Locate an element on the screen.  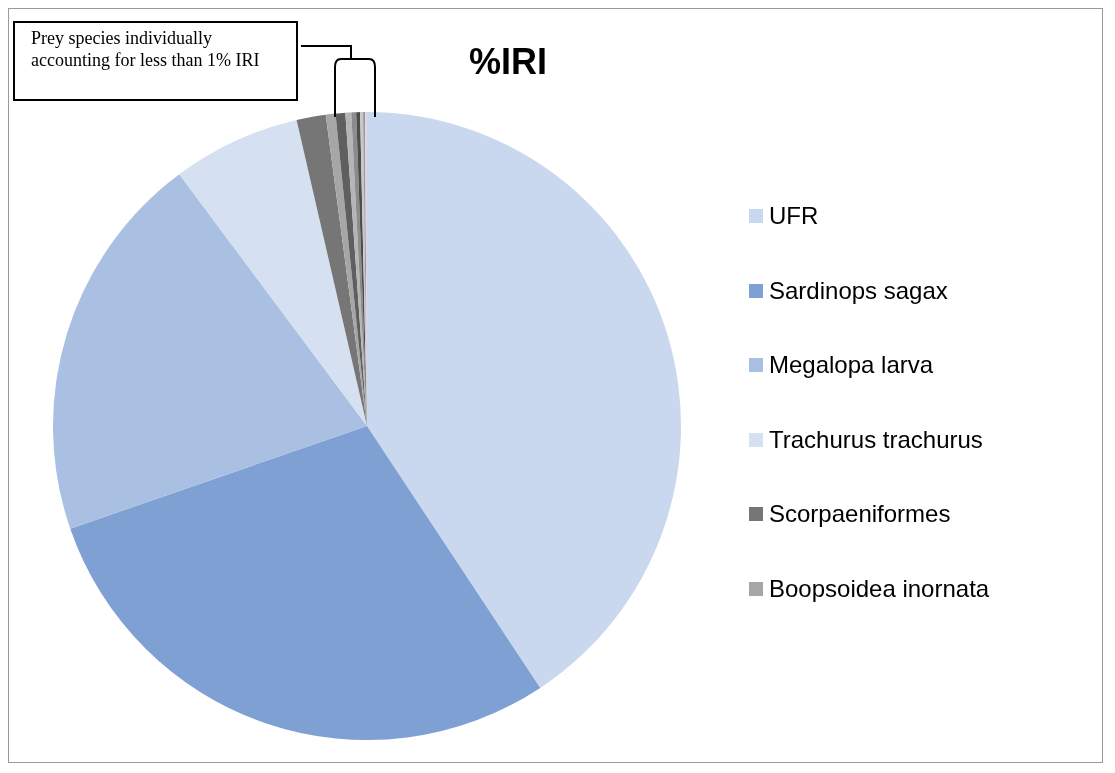
legend-label: UFR is located at coordinates (794, 216).